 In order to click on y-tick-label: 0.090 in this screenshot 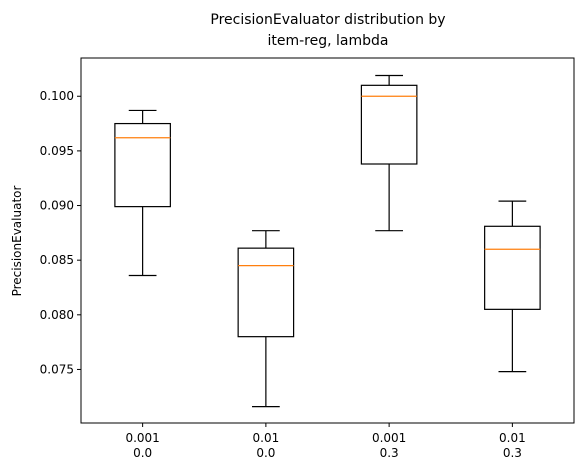, I will do `click(57, 206)`.